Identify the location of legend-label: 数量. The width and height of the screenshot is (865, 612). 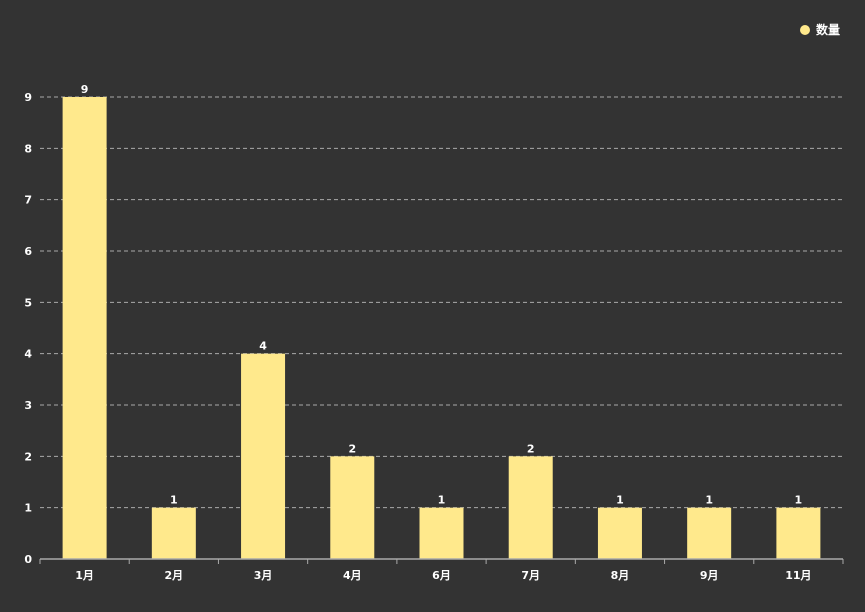
(828, 29).